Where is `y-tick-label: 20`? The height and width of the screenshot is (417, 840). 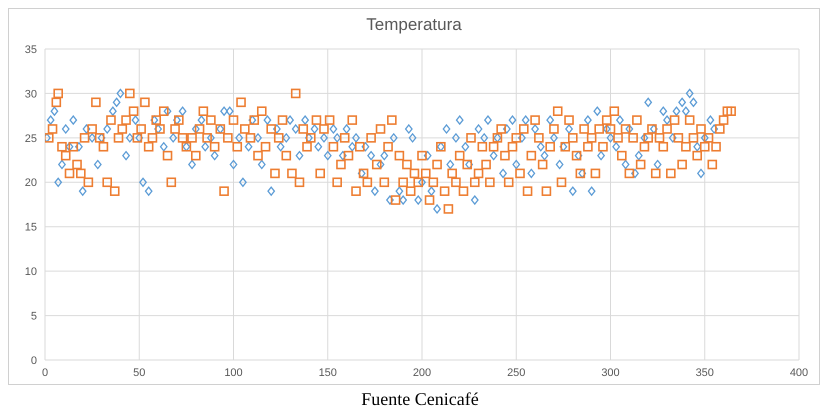 y-tick-label: 20 is located at coordinates (30, 183).